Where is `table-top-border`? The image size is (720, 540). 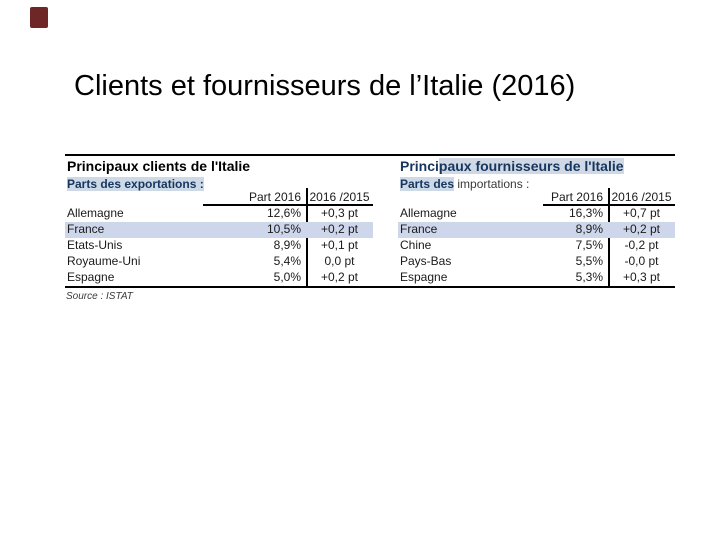 table-top-border is located at coordinates (370, 155).